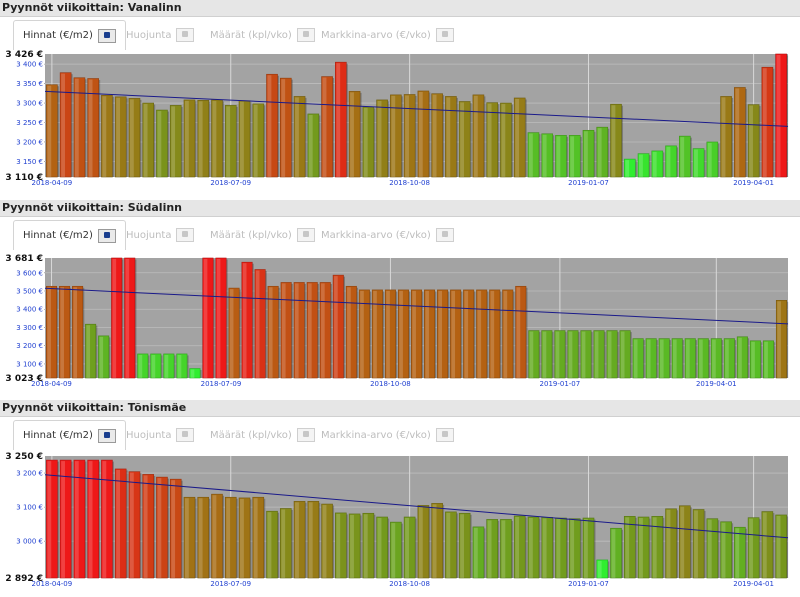  What do you see at coordinates (29, 292) in the screenshot?
I see `y-tick-label: 3 500 €` at bounding box center [29, 292].